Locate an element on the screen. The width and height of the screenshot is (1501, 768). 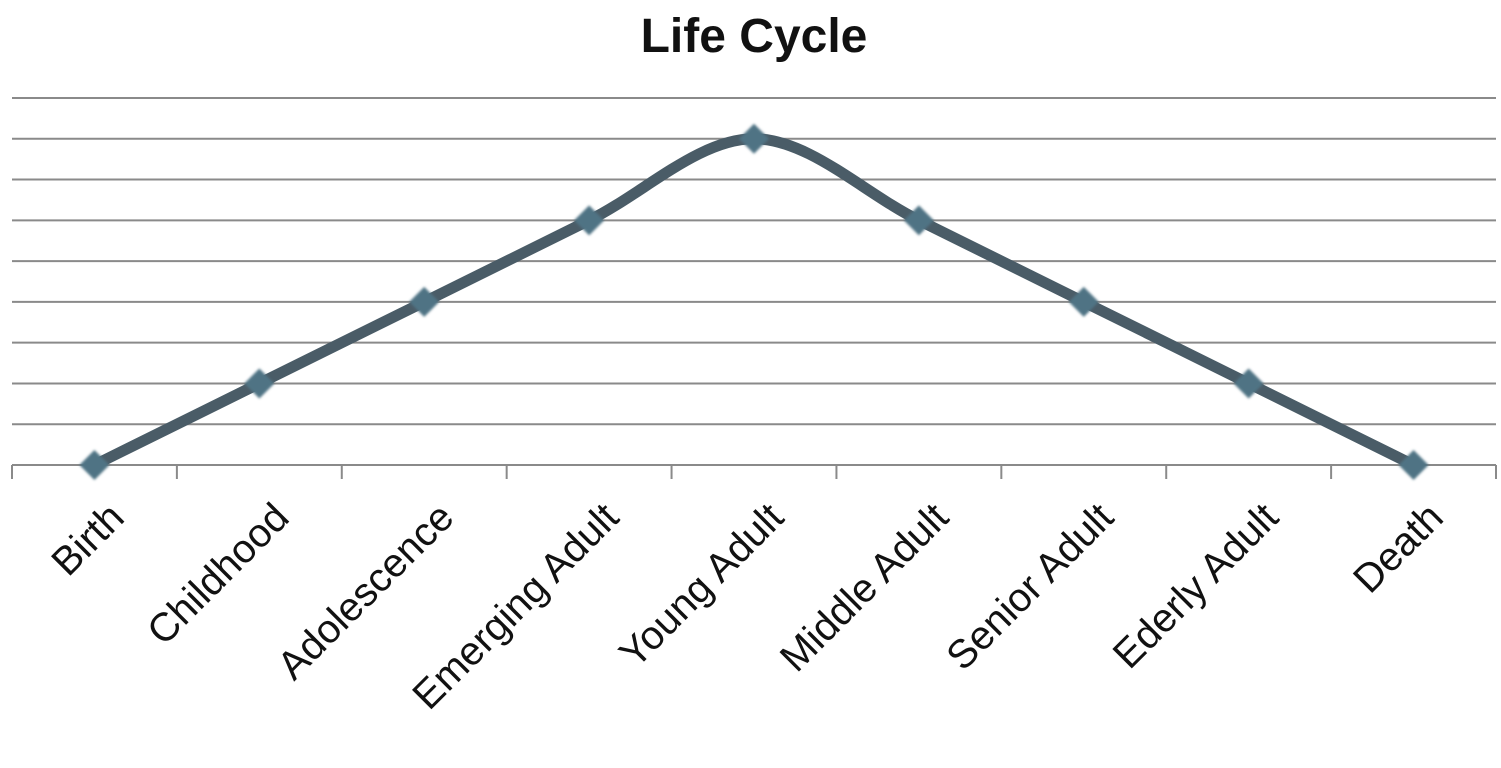
x-tick-label: Childhood is located at coordinates (218, 574).